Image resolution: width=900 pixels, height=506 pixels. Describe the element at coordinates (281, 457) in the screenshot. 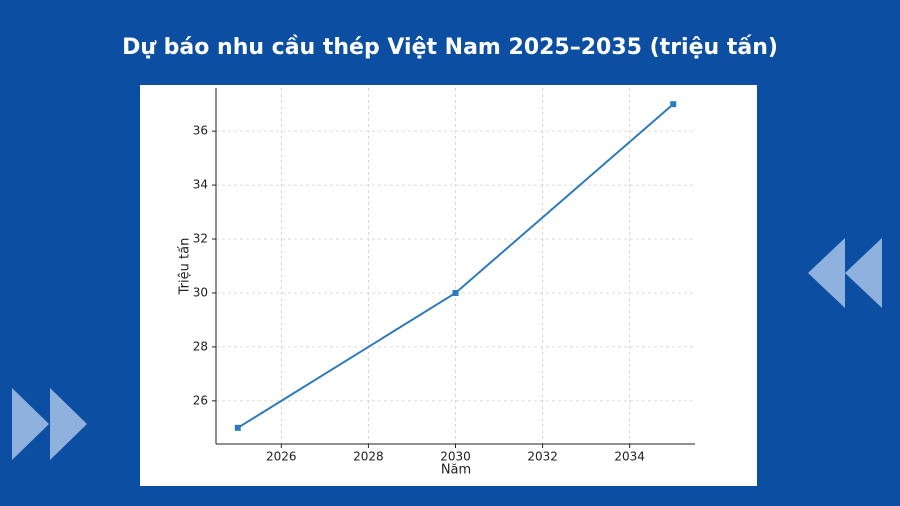

I see `x-tick-label: 2026` at that location.